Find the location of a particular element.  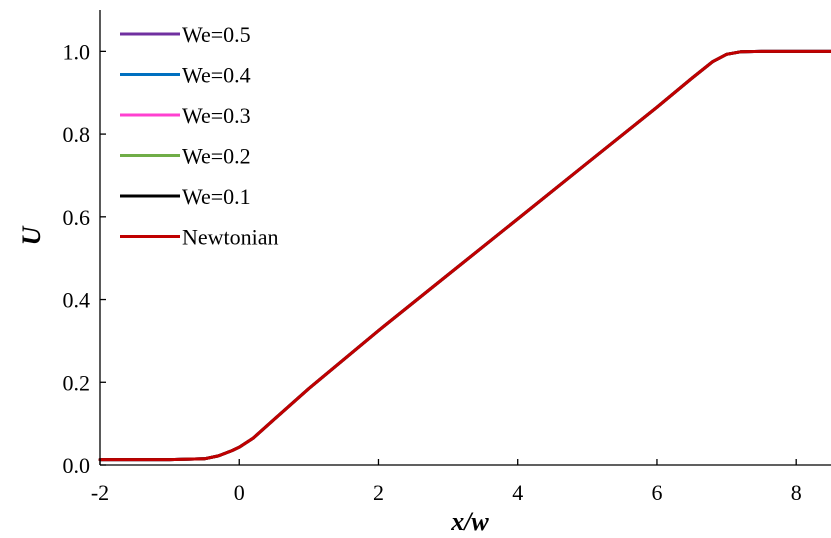

legend-label-we-0-3: We=0.3 is located at coordinates (216, 115).